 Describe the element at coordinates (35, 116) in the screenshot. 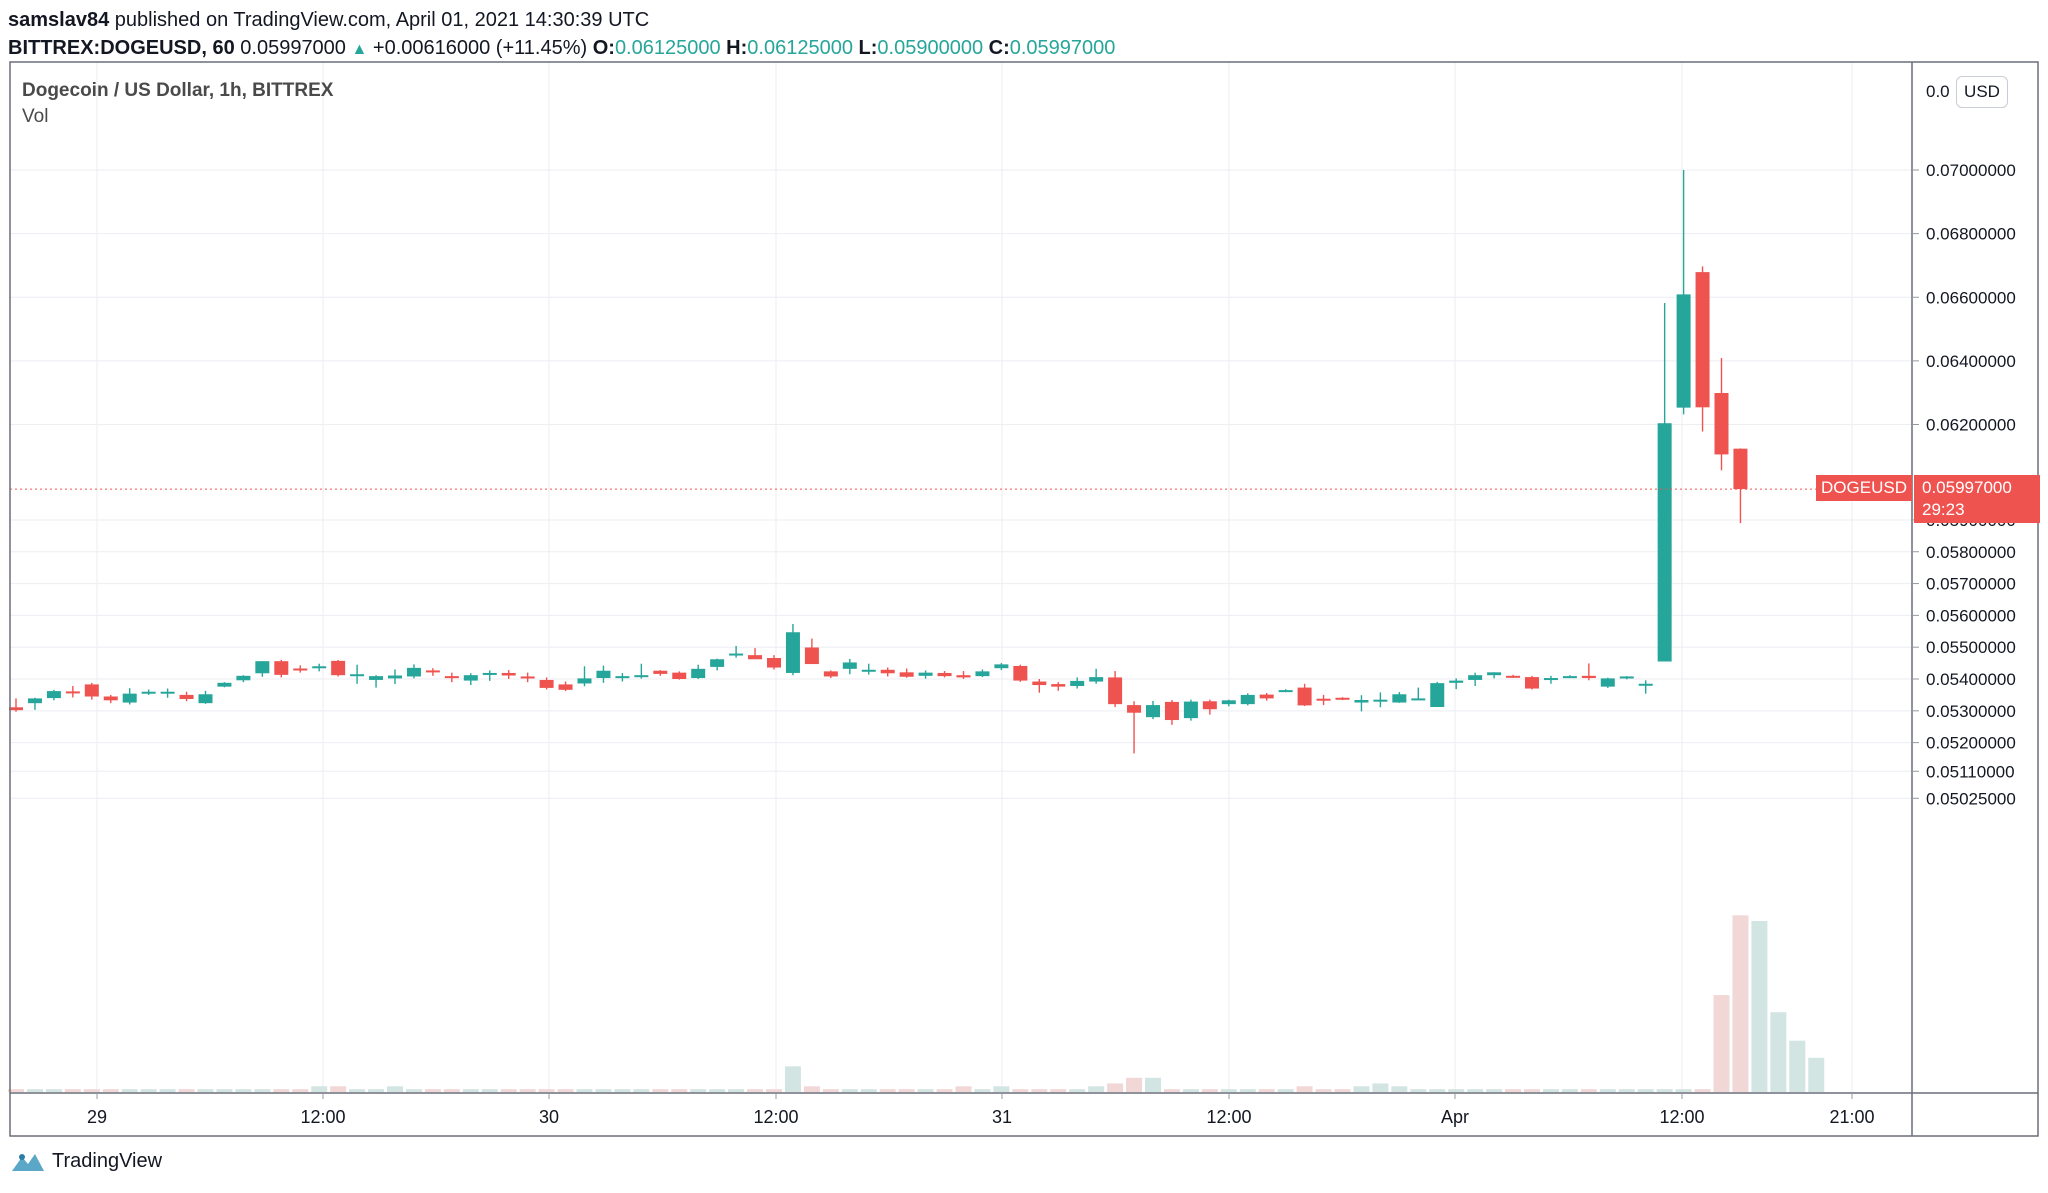

I see `volume-label: Vol` at that location.